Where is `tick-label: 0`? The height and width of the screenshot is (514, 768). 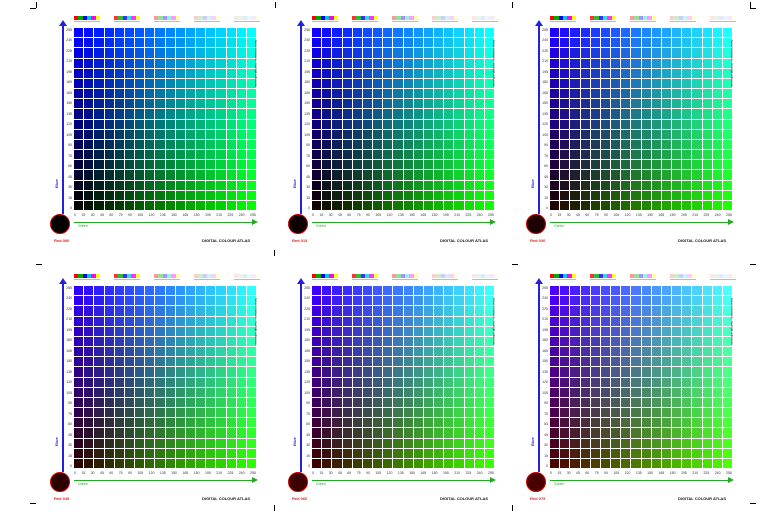
tick-label: 0 is located at coordinates (547, 465).